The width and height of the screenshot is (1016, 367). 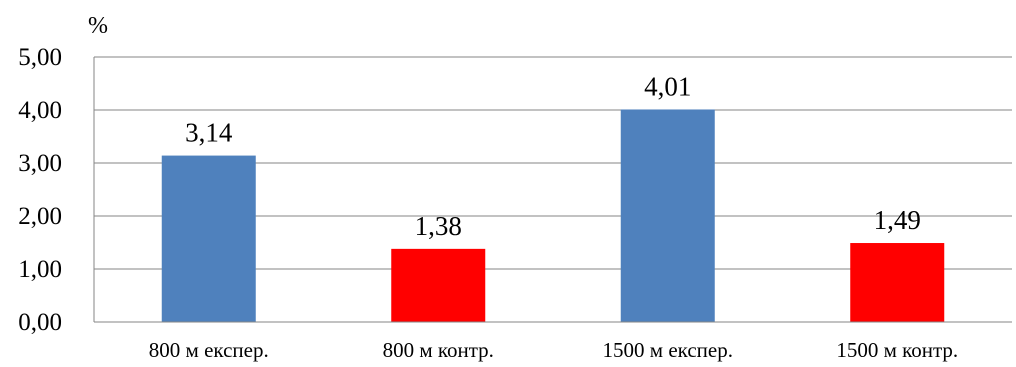 What do you see at coordinates (667, 86) in the screenshot?
I see `data-label: 4,01` at bounding box center [667, 86].